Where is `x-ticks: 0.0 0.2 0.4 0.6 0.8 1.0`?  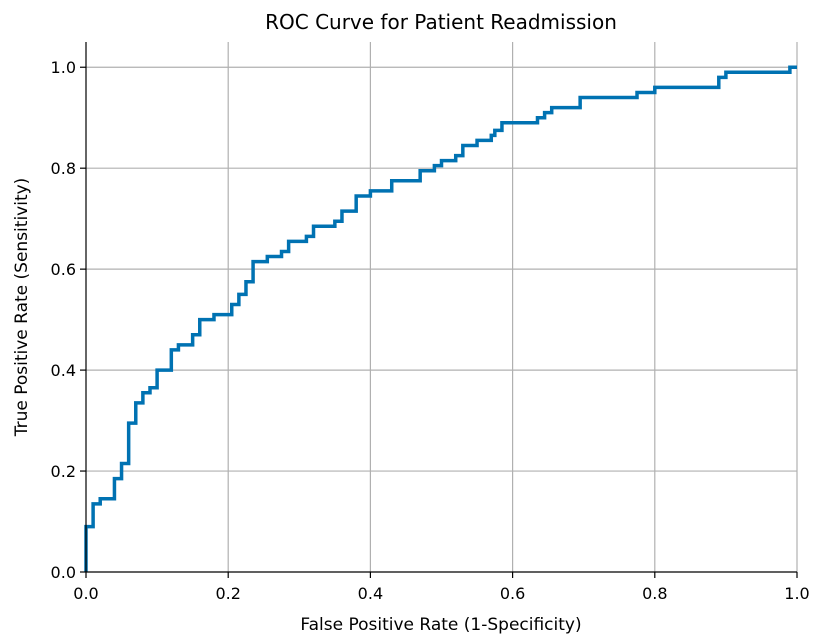
x-ticks: 0.0 0.2 0.4 0.6 0.8 1.0 is located at coordinates (441, 587).